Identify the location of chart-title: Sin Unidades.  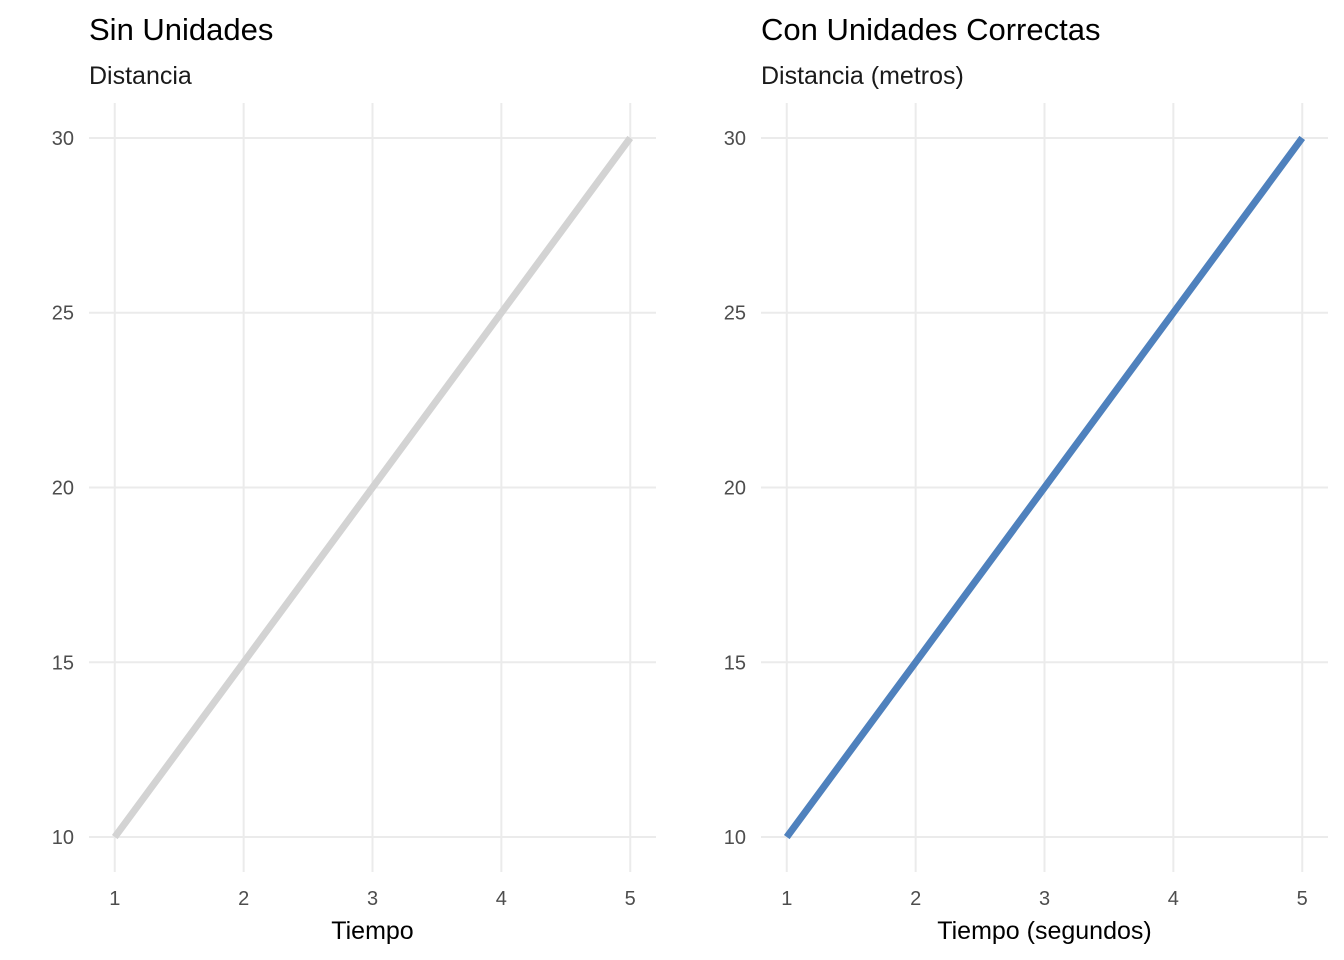
(181, 29).